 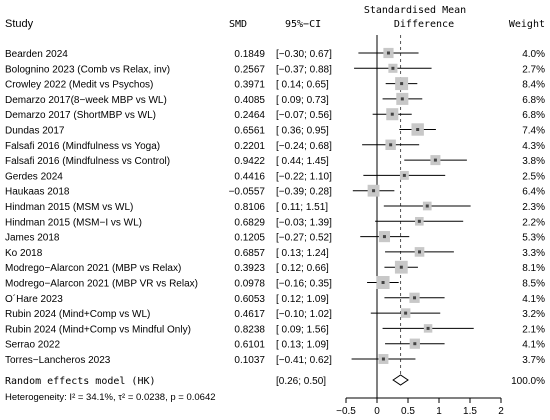 What do you see at coordinates (249, 345) in the screenshot?
I see `study-smd: 0.6101` at bounding box center [249, 345].